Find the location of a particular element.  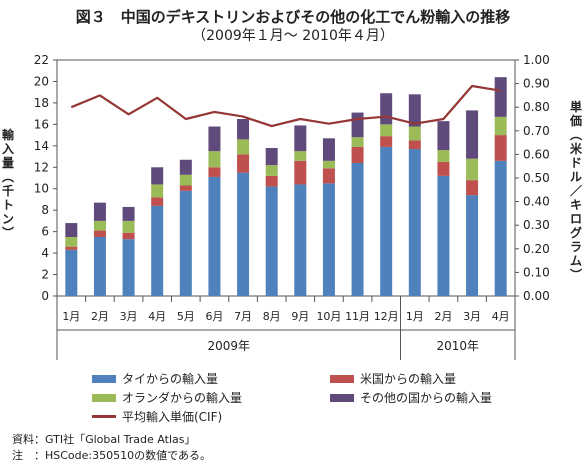

legend-swatch-line is located at coordinates (104, 416).